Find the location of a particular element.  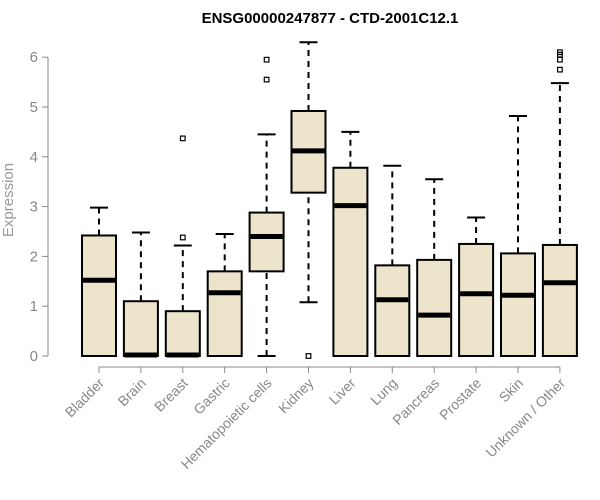

box-bladder is located at coordinates (99, 281).